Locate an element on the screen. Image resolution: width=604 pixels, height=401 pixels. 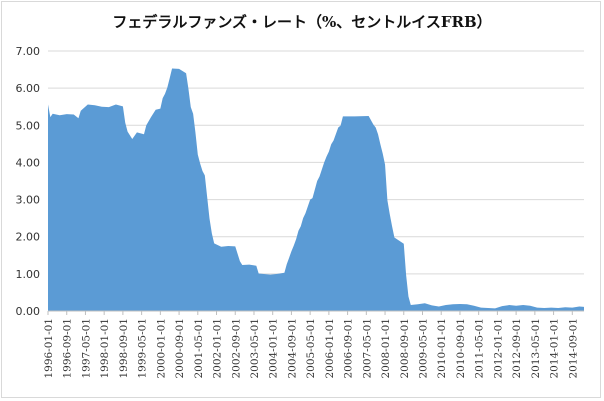
x-tick-label: 2004-01-01 is located at coordinates (274, 348).